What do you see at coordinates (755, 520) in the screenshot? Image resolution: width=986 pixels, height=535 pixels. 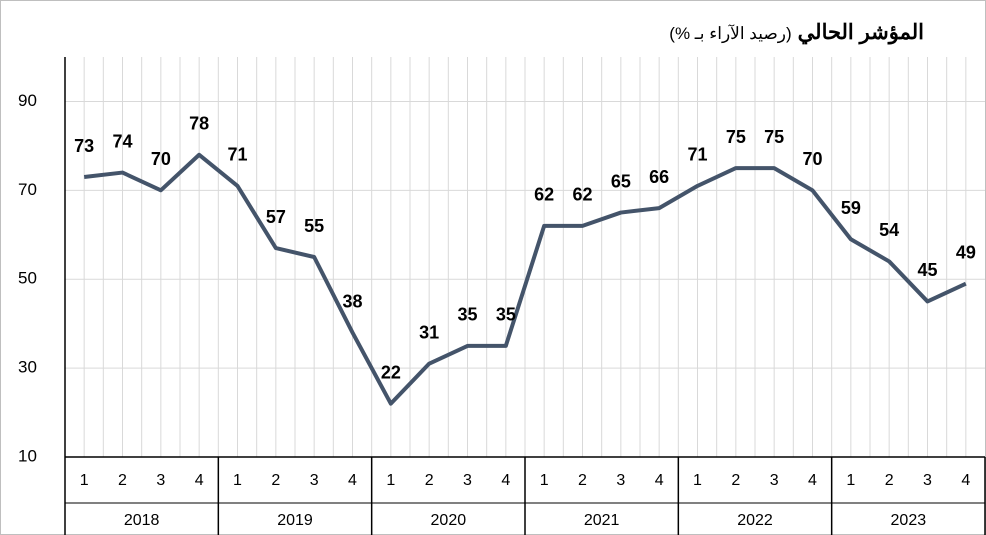 I see `year-label: 2022` at bounding box center [755, 520].